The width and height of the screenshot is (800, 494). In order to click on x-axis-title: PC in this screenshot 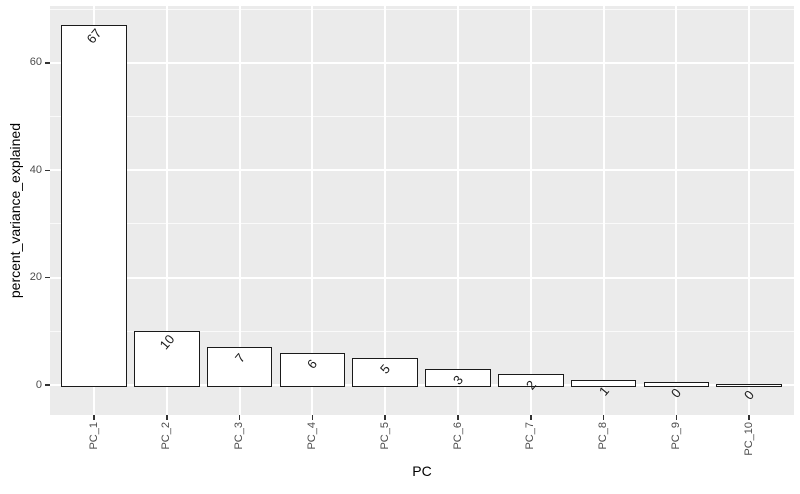, I will do `click(422, 471)`.